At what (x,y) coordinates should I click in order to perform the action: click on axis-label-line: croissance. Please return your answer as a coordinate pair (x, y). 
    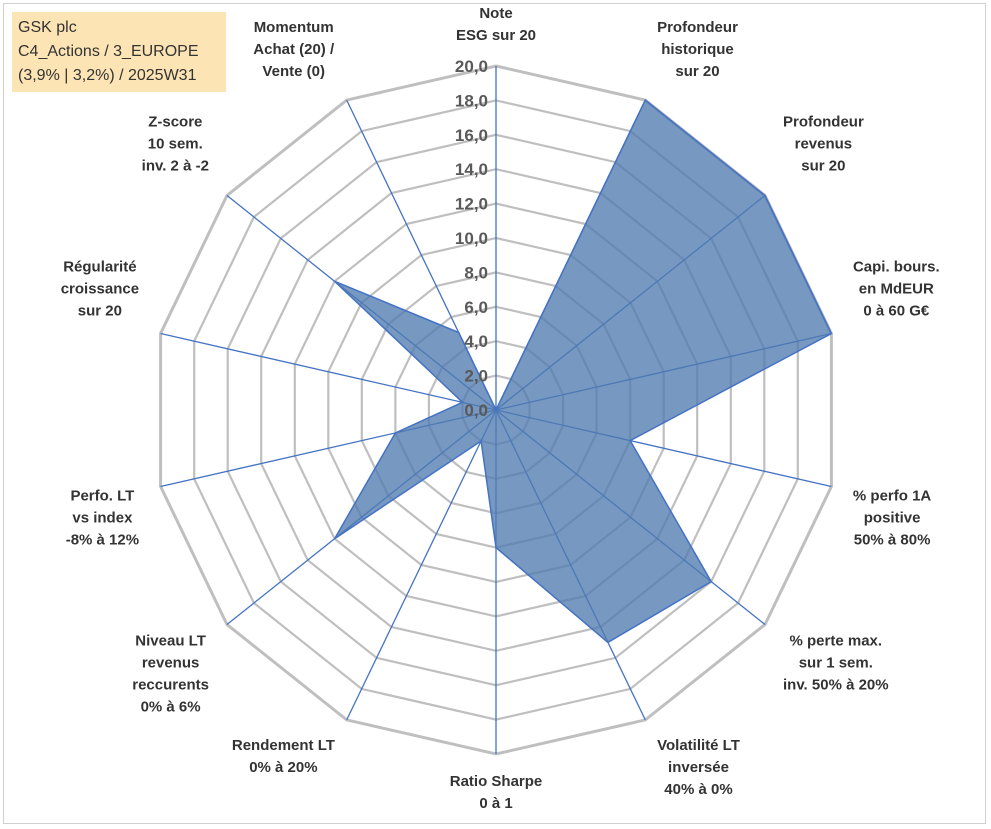
    Looking at the image, I should click on (100, 288).